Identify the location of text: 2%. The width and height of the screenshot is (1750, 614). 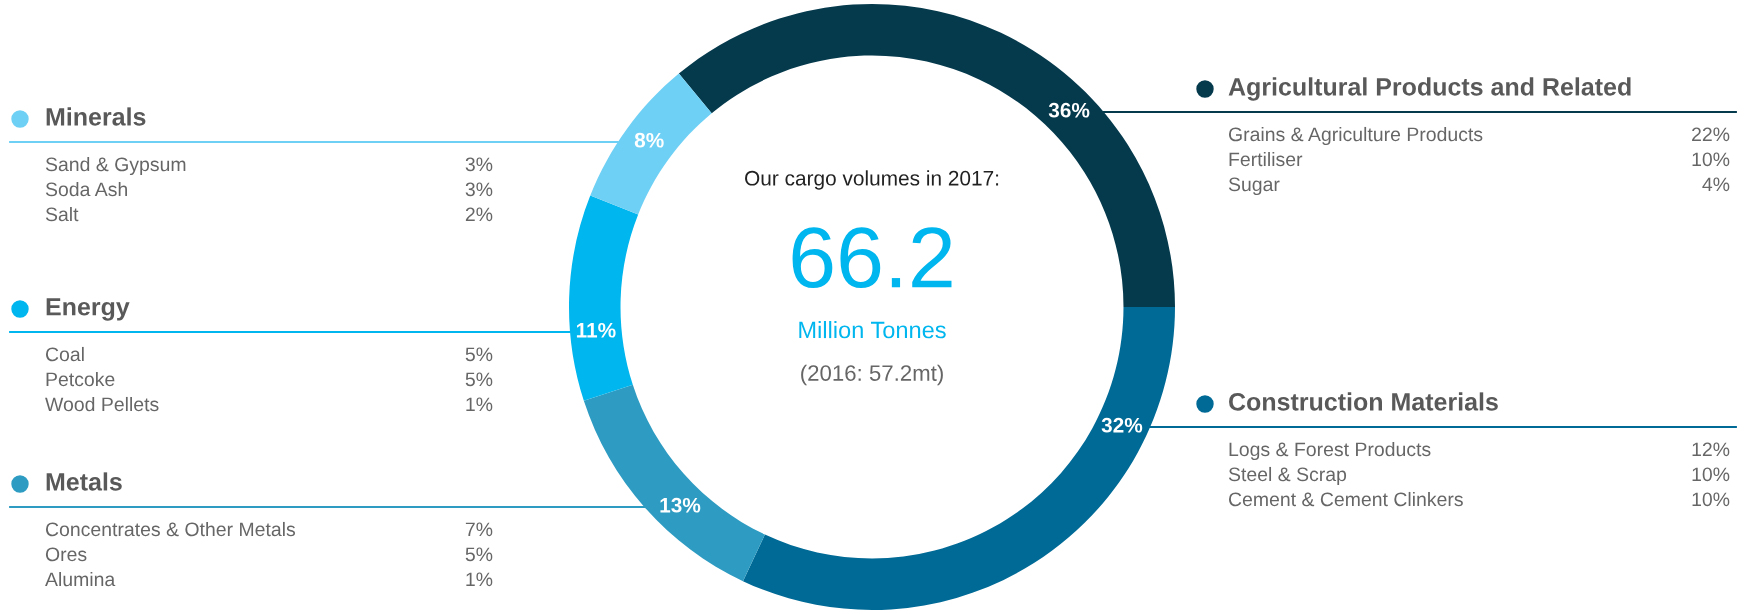
(479, 214).